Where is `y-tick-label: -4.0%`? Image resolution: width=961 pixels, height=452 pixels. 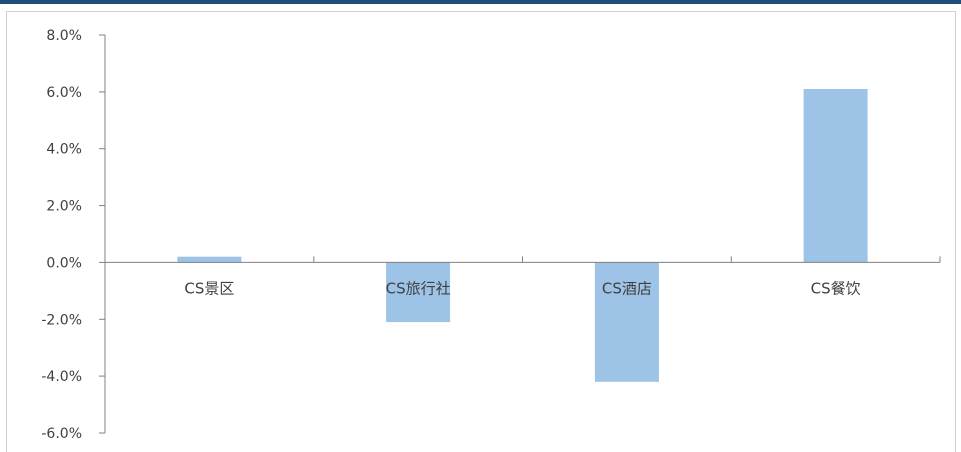
y-tick-label: -4.0% is located at coordinates (61, 377).